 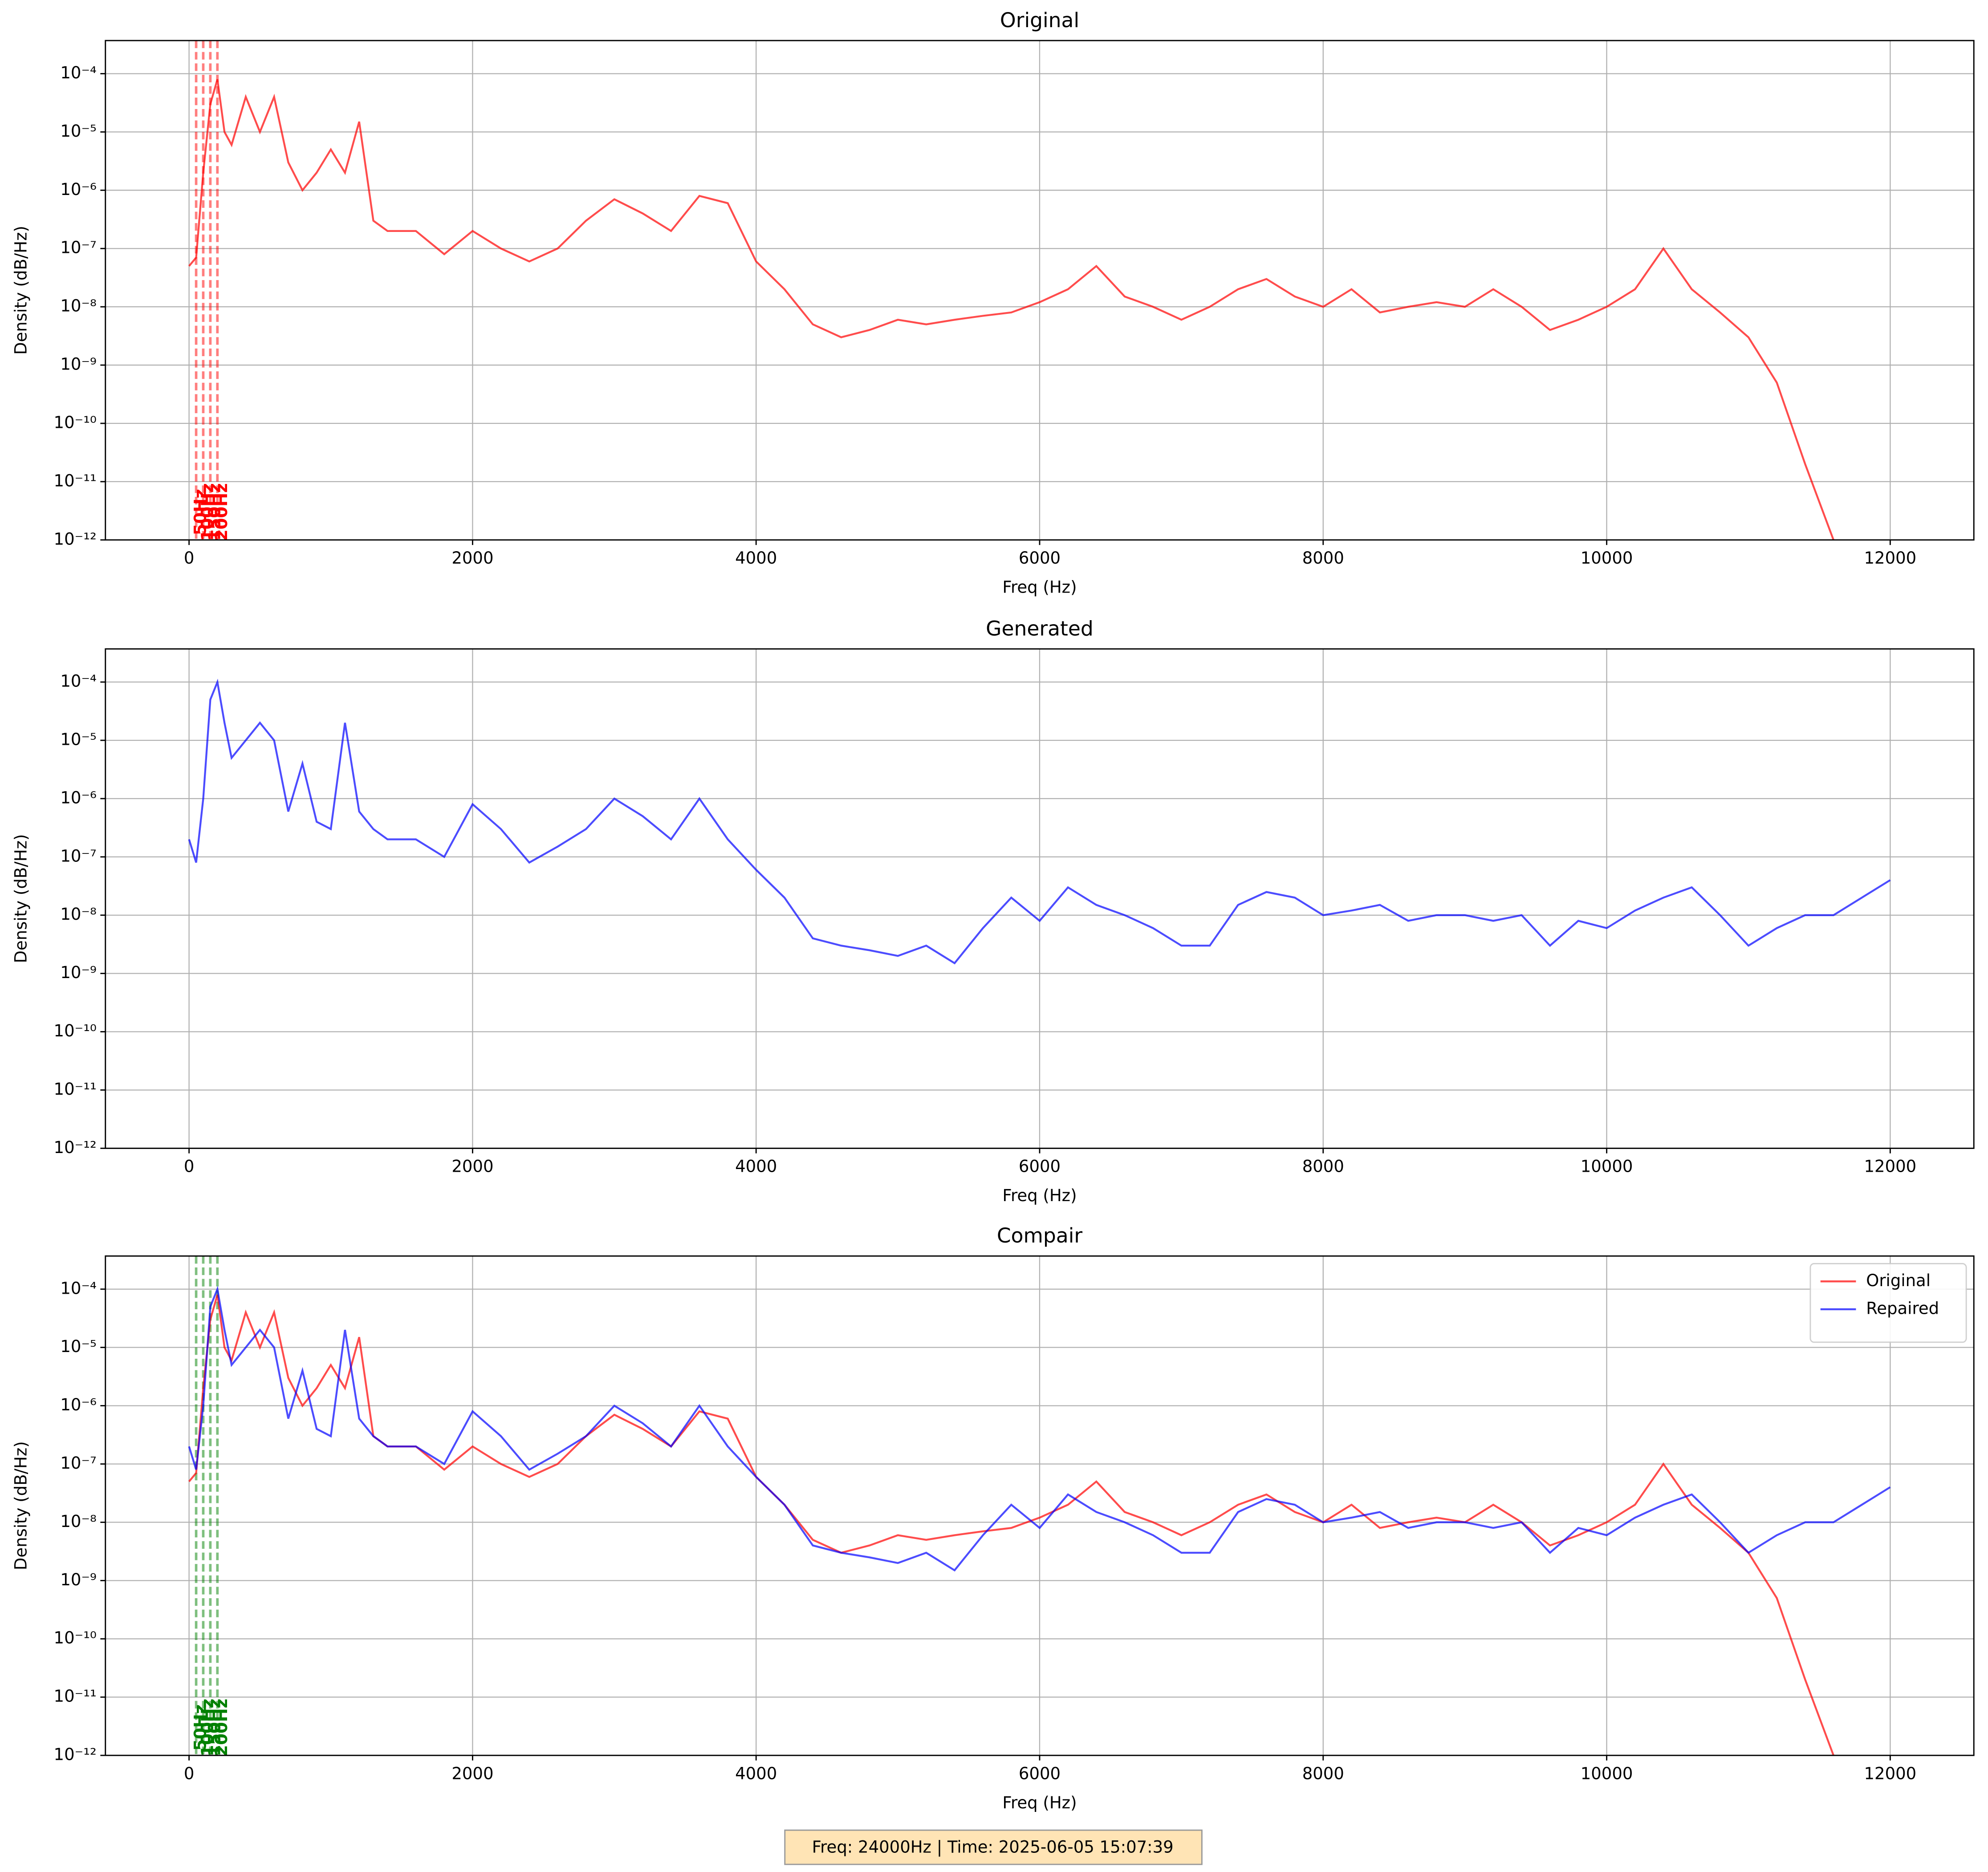 I want to click on legend-label: Original, so click(x=1899, y=1280).